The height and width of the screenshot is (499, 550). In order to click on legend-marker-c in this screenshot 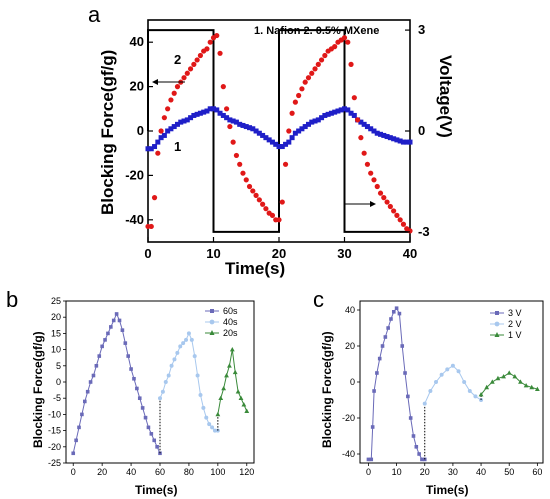, I will do `click(497, 324)`.